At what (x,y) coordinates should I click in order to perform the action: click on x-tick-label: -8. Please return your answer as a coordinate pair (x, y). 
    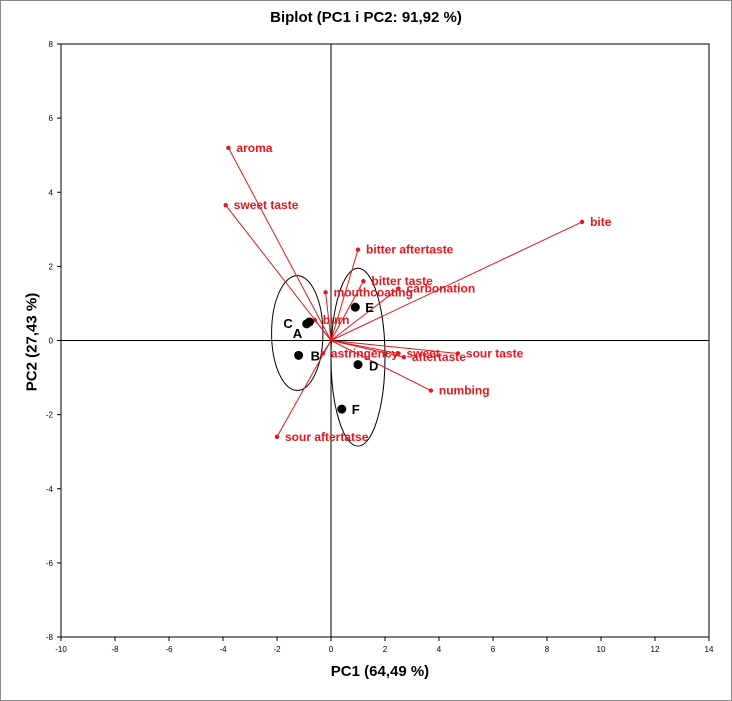
    Looking at the image, I should click on (115, 649).